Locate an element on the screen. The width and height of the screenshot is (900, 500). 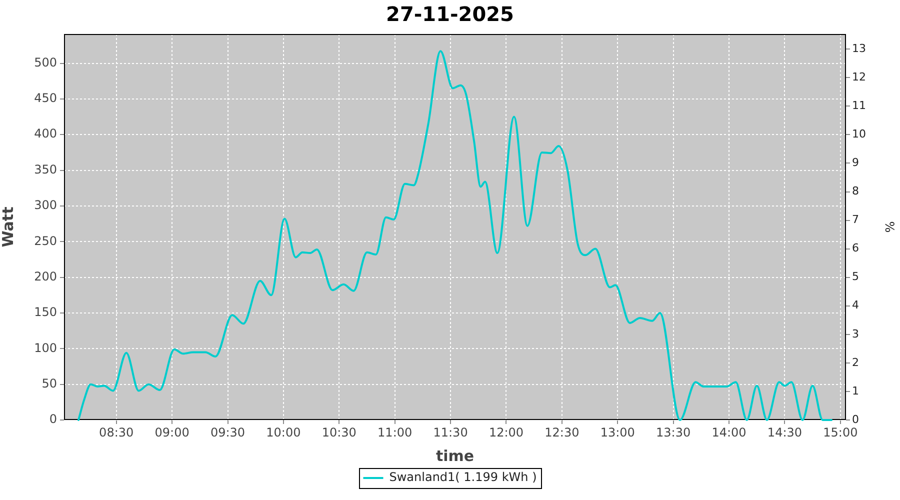
y2-axis-title: % is located at coordinates (889, 227).